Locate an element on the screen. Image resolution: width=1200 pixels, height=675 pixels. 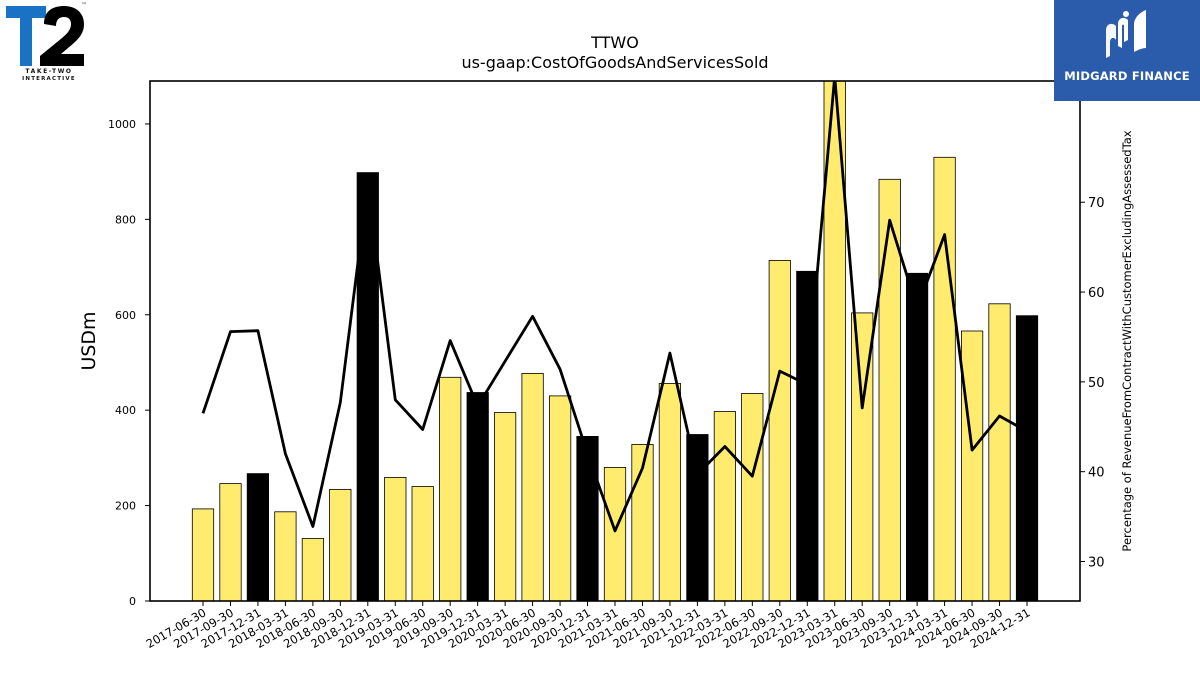
y2-tick-label: 40 is located at coordinates (1096, 473).